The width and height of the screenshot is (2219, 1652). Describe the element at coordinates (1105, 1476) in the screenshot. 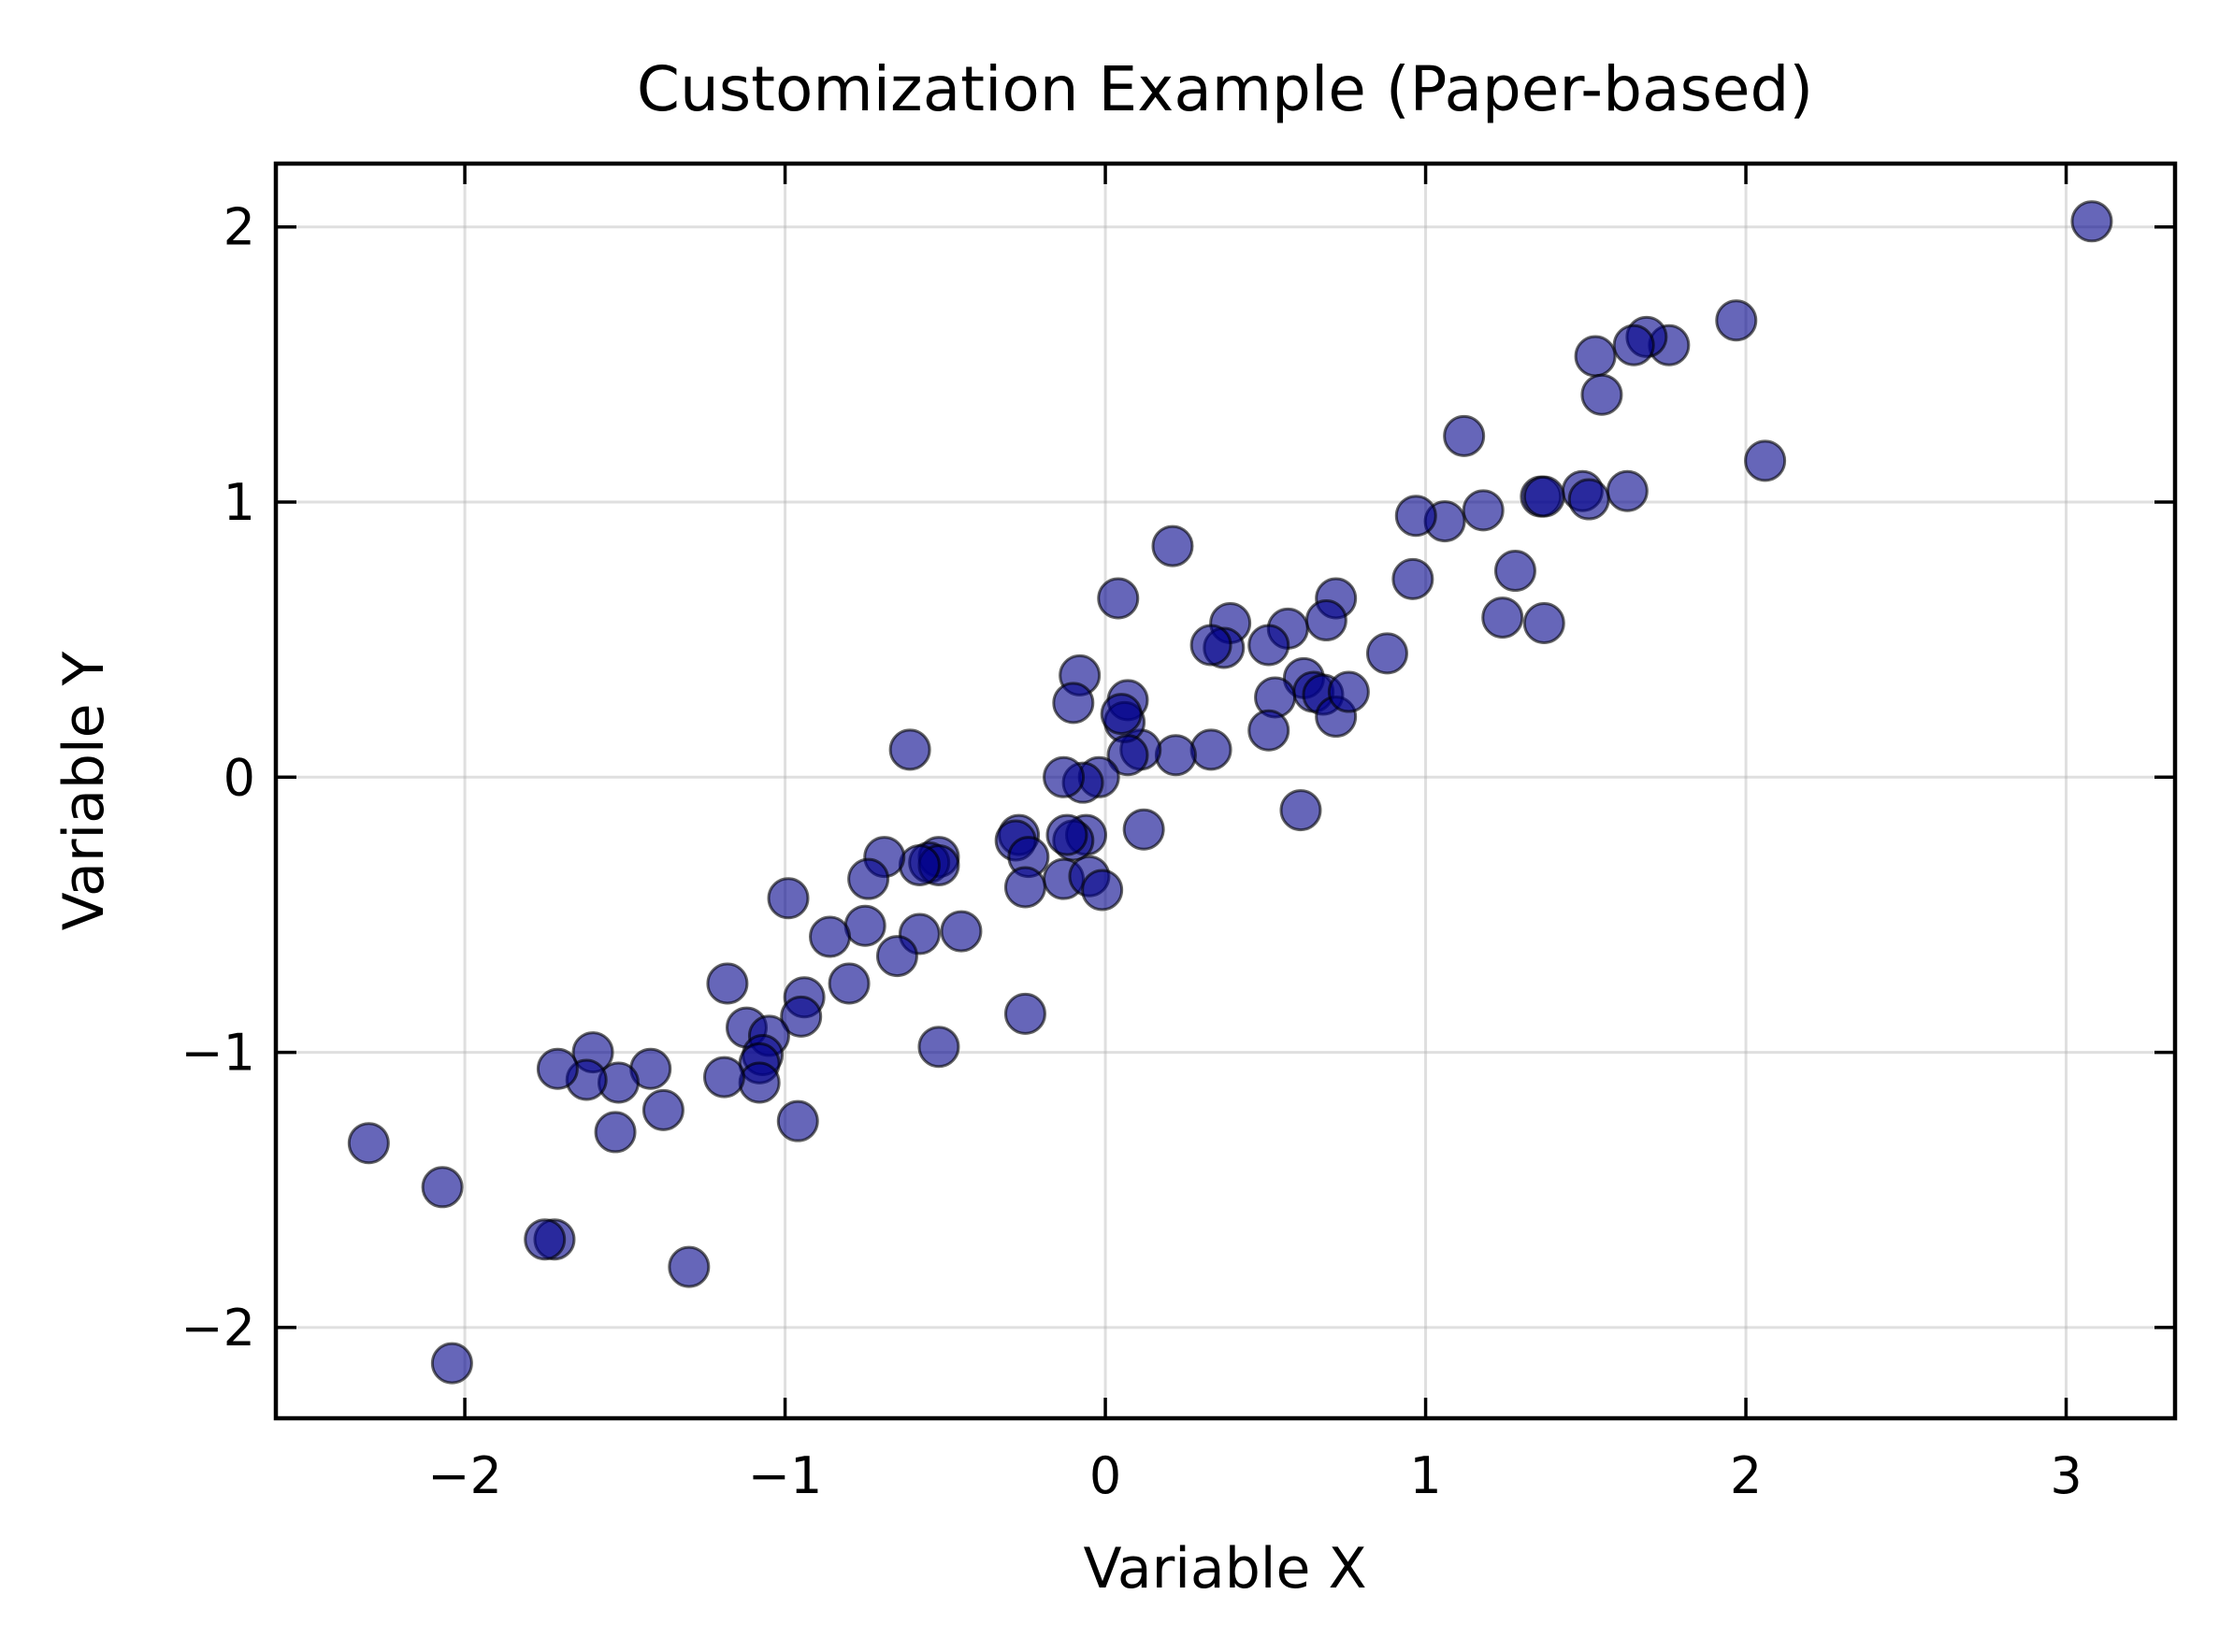

I see `x-tick-label: 0` at that location.